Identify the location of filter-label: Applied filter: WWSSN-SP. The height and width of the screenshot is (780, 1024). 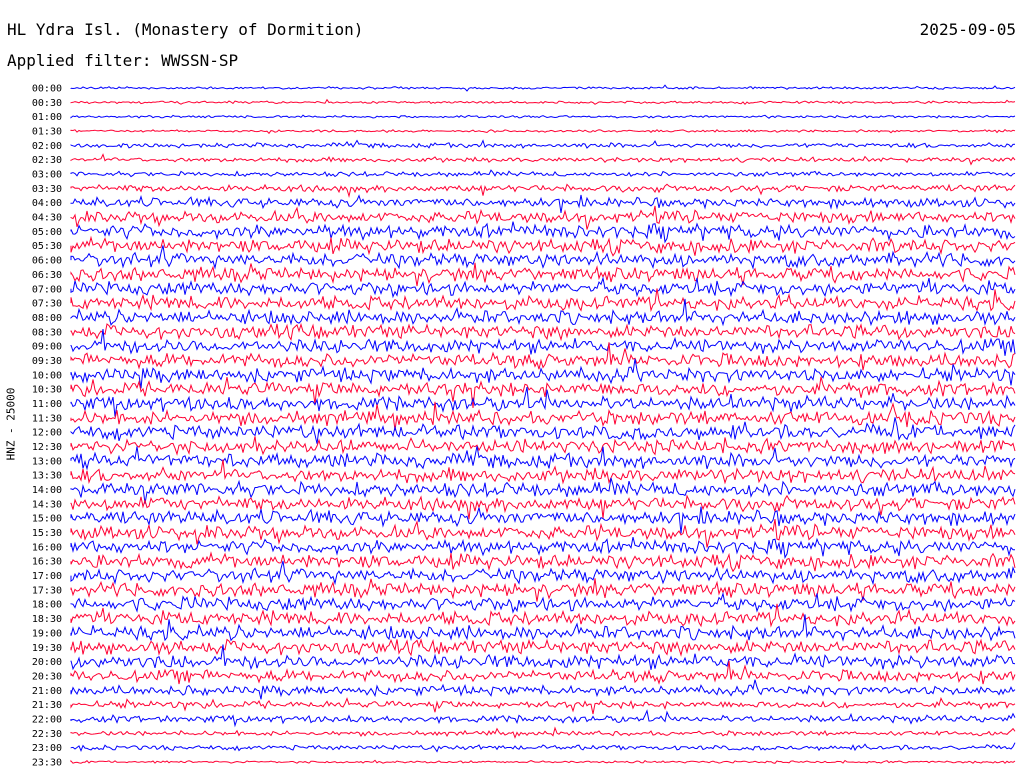
(123, 60).